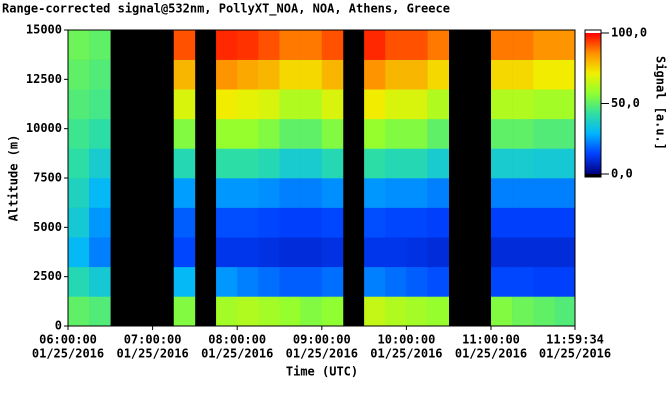 The image size is (670, 406). I want to click on y-tick-label: 12500, so click(44, 79).